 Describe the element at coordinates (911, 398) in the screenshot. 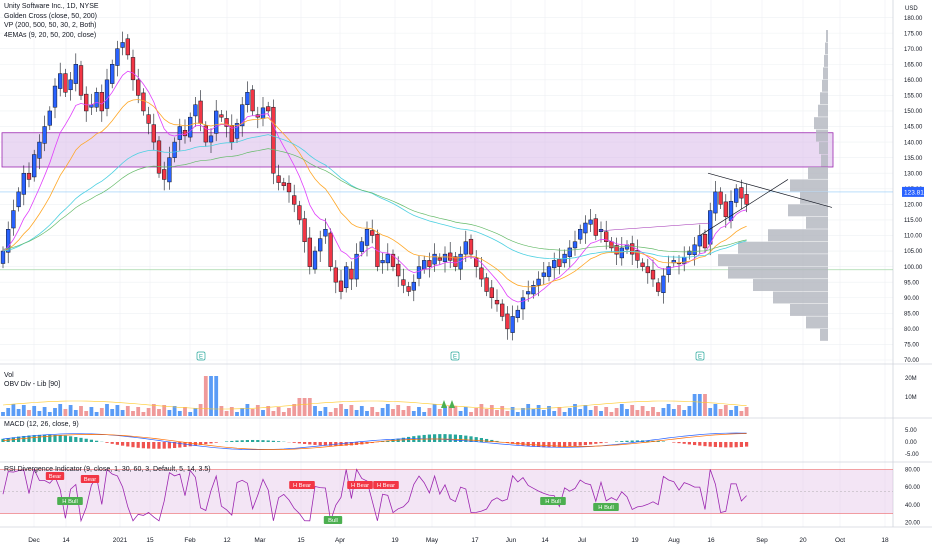

I see `vol-tick-label: 10M` at that location.